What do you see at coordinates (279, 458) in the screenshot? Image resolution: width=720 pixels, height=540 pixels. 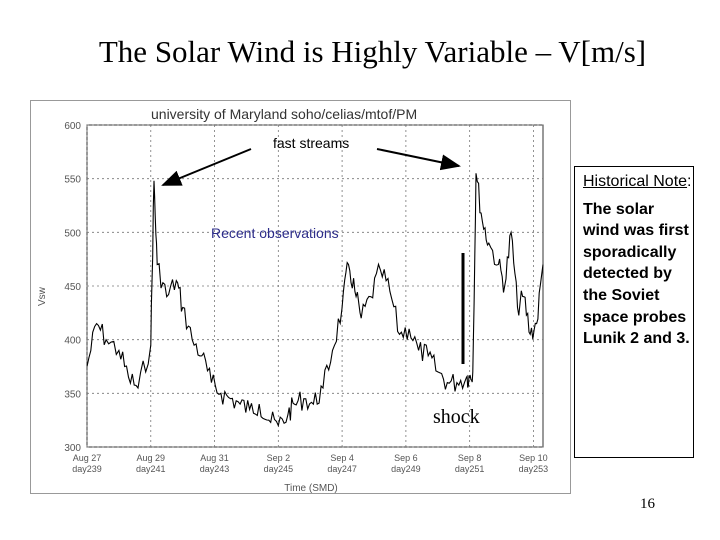 I see `x-tick-label-date: Sep 2` at bounding box center [279, 458].